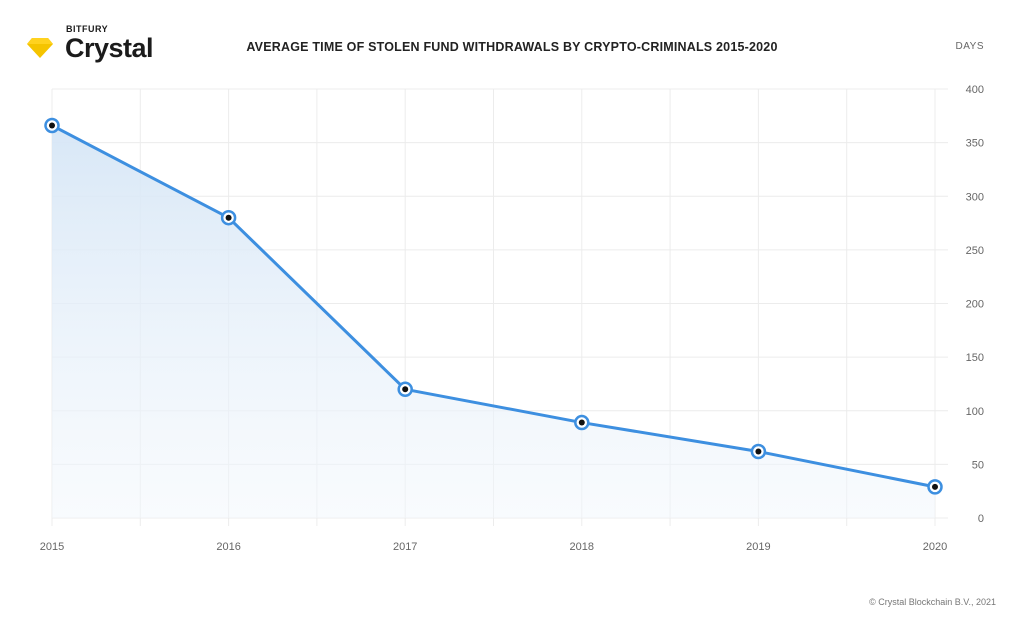 The width and height of the screenshot is (1024, 633). Describe the element at coordinates (975, 251) in the screenshot. I see `y-tick-label-250: 250` at that location.